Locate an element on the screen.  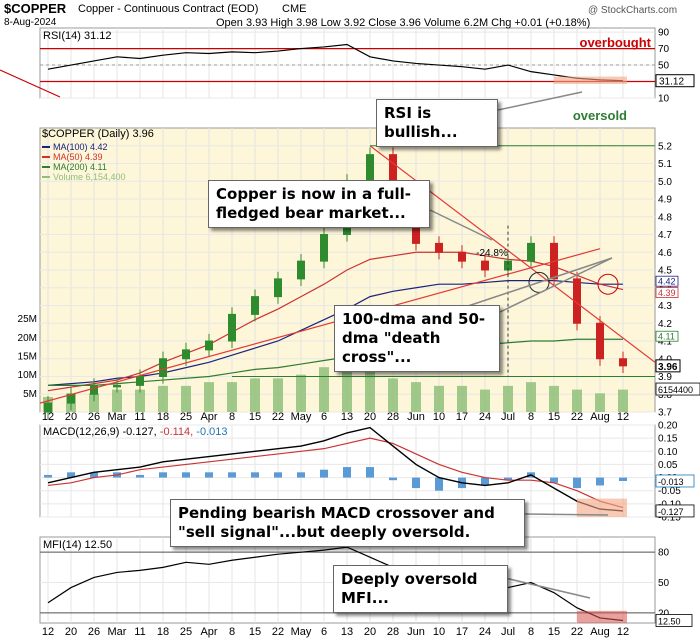
rsi-value-label: 31.12 is located at coordinates (671, 82).